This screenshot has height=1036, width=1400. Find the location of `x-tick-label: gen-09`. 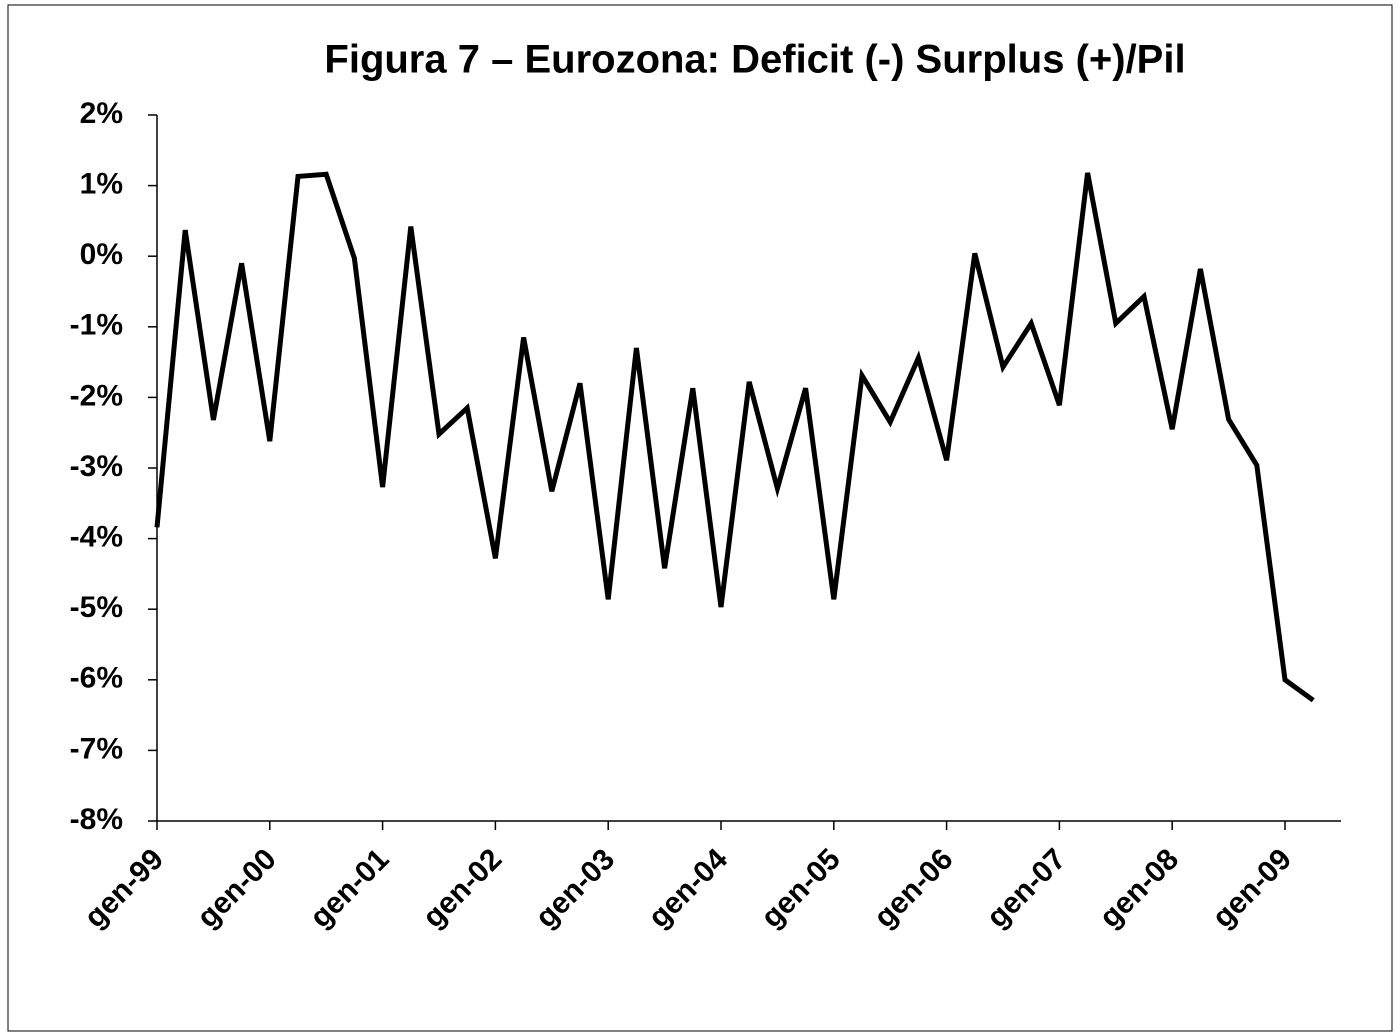

x-tick-label: gen-09 is located at coordinates (1252, 889).